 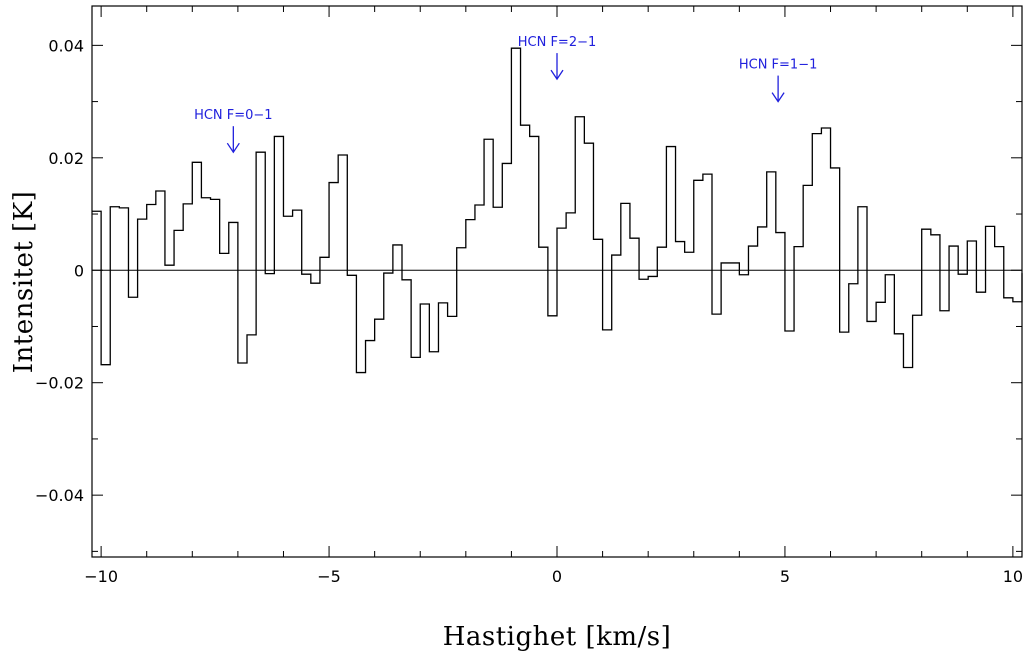 What do you see at coordinates (59, 495) in the screenshot?
I see `y-tick-label: −0.04` at bounding box center [59, 495].